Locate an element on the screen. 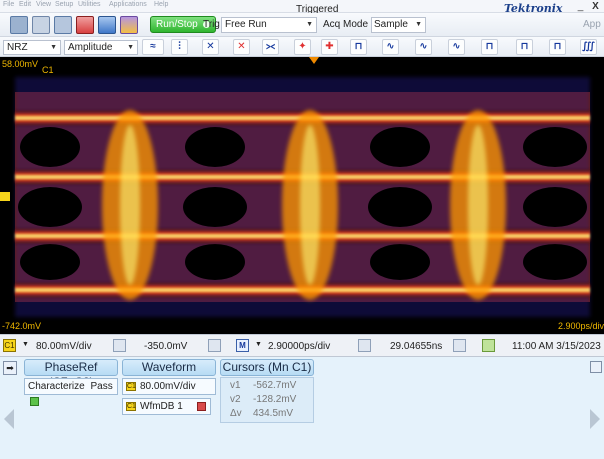 The height and width of the screenshot is (459, 604). measure-cross-icon: ✕ is located at coordinates (241, 47).